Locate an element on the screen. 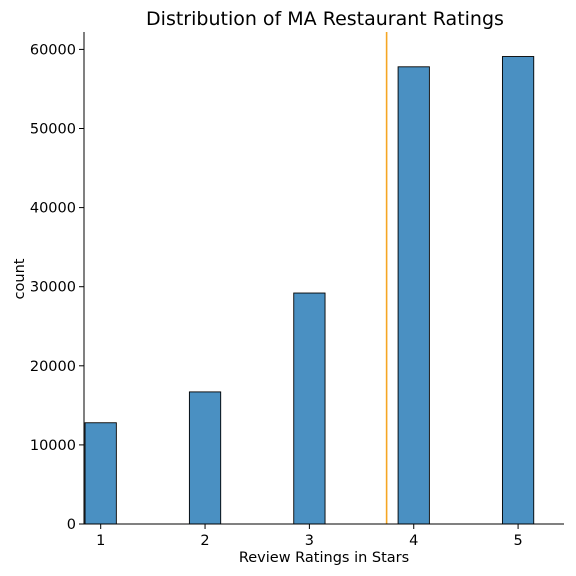 This screenshot has width=576, height=576. x-axis-label: Review Ratings in Stars is located at coordinates (324, 558).